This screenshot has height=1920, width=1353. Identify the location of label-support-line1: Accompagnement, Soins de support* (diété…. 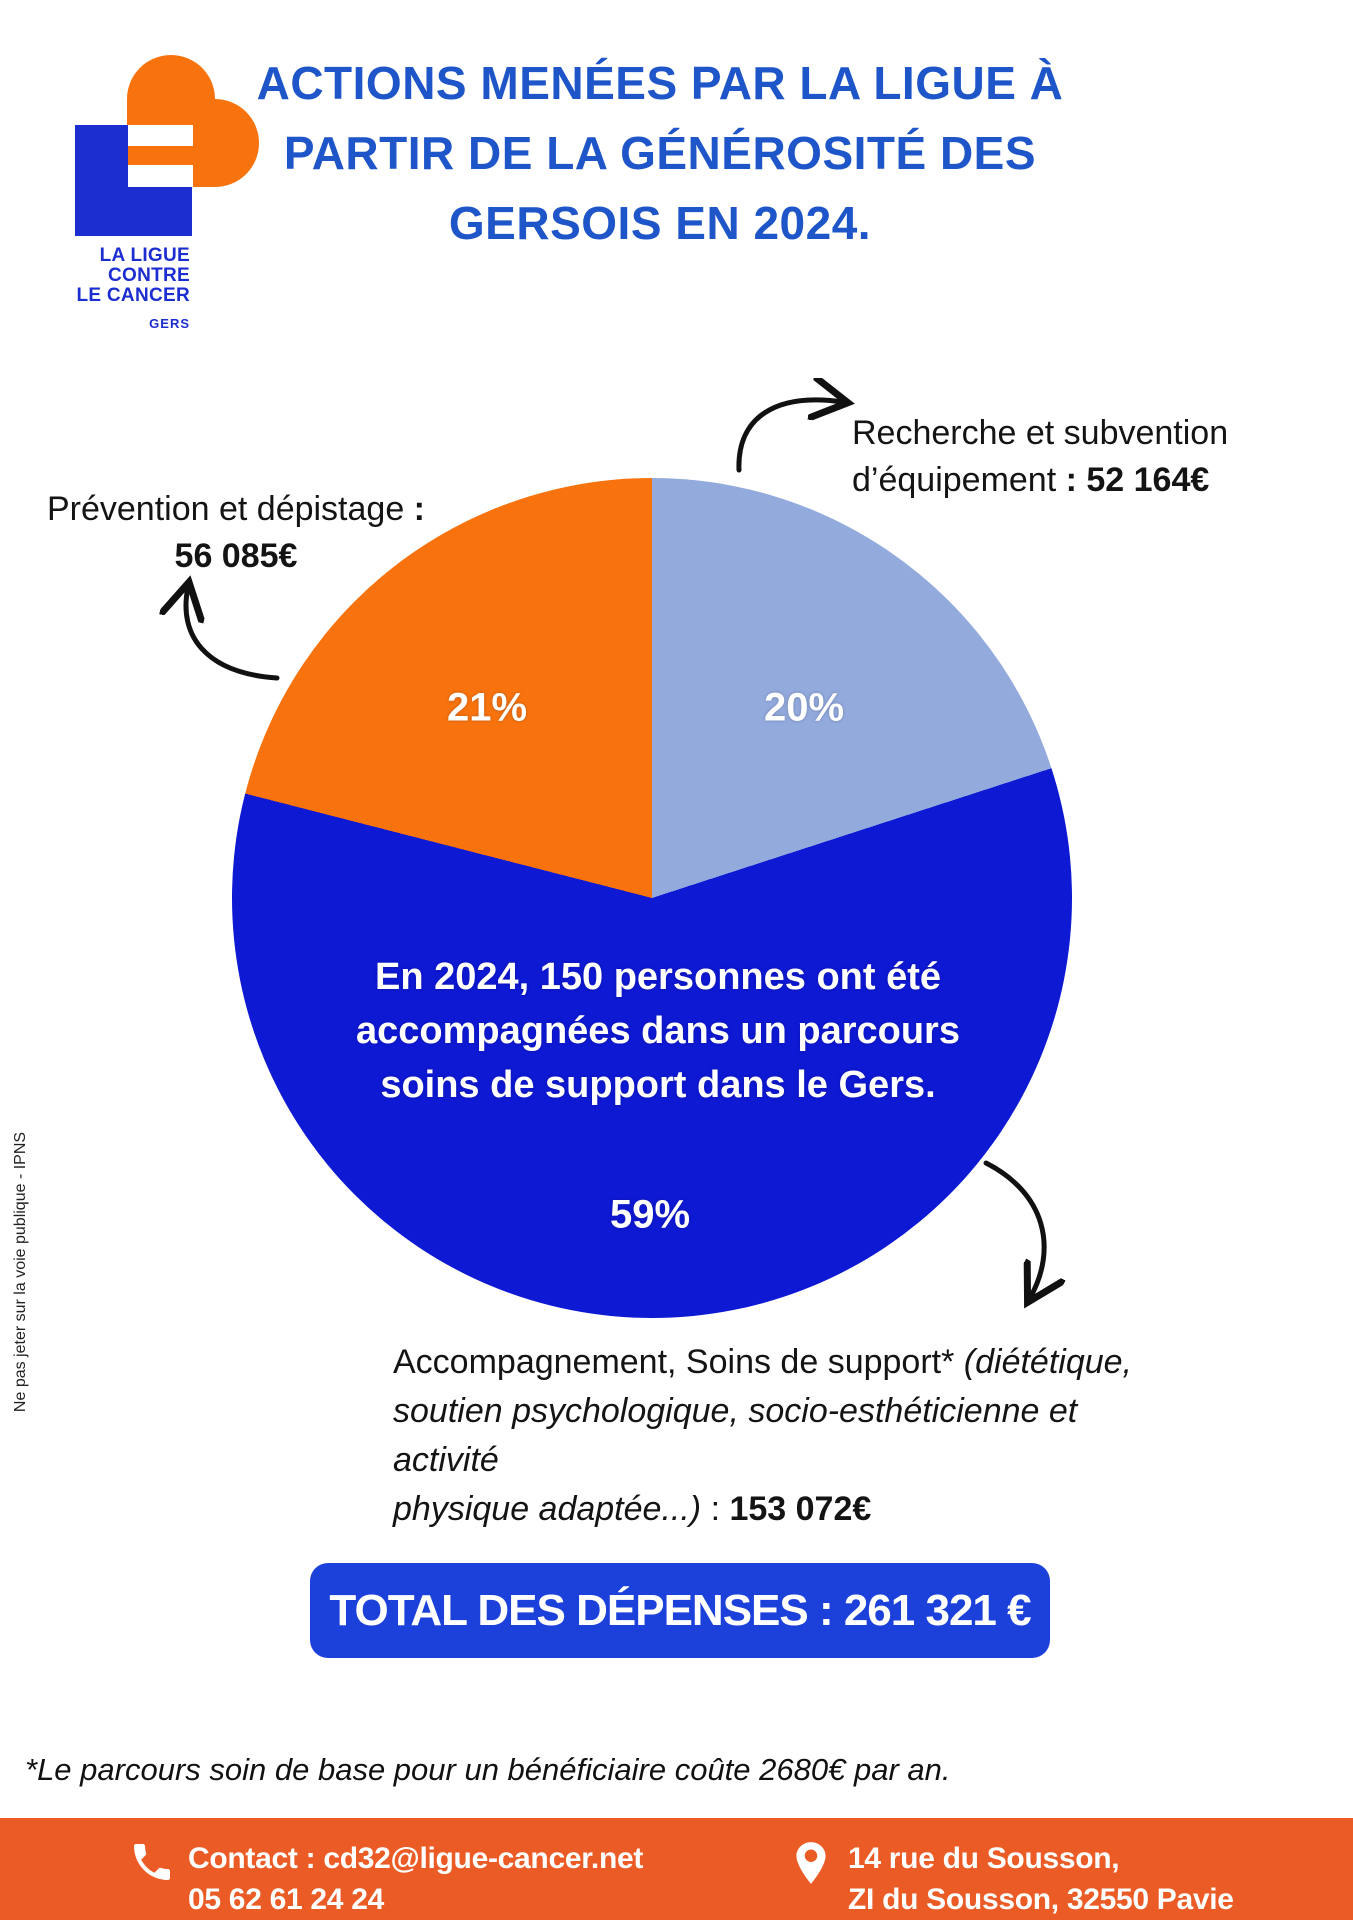
(788, 1362).